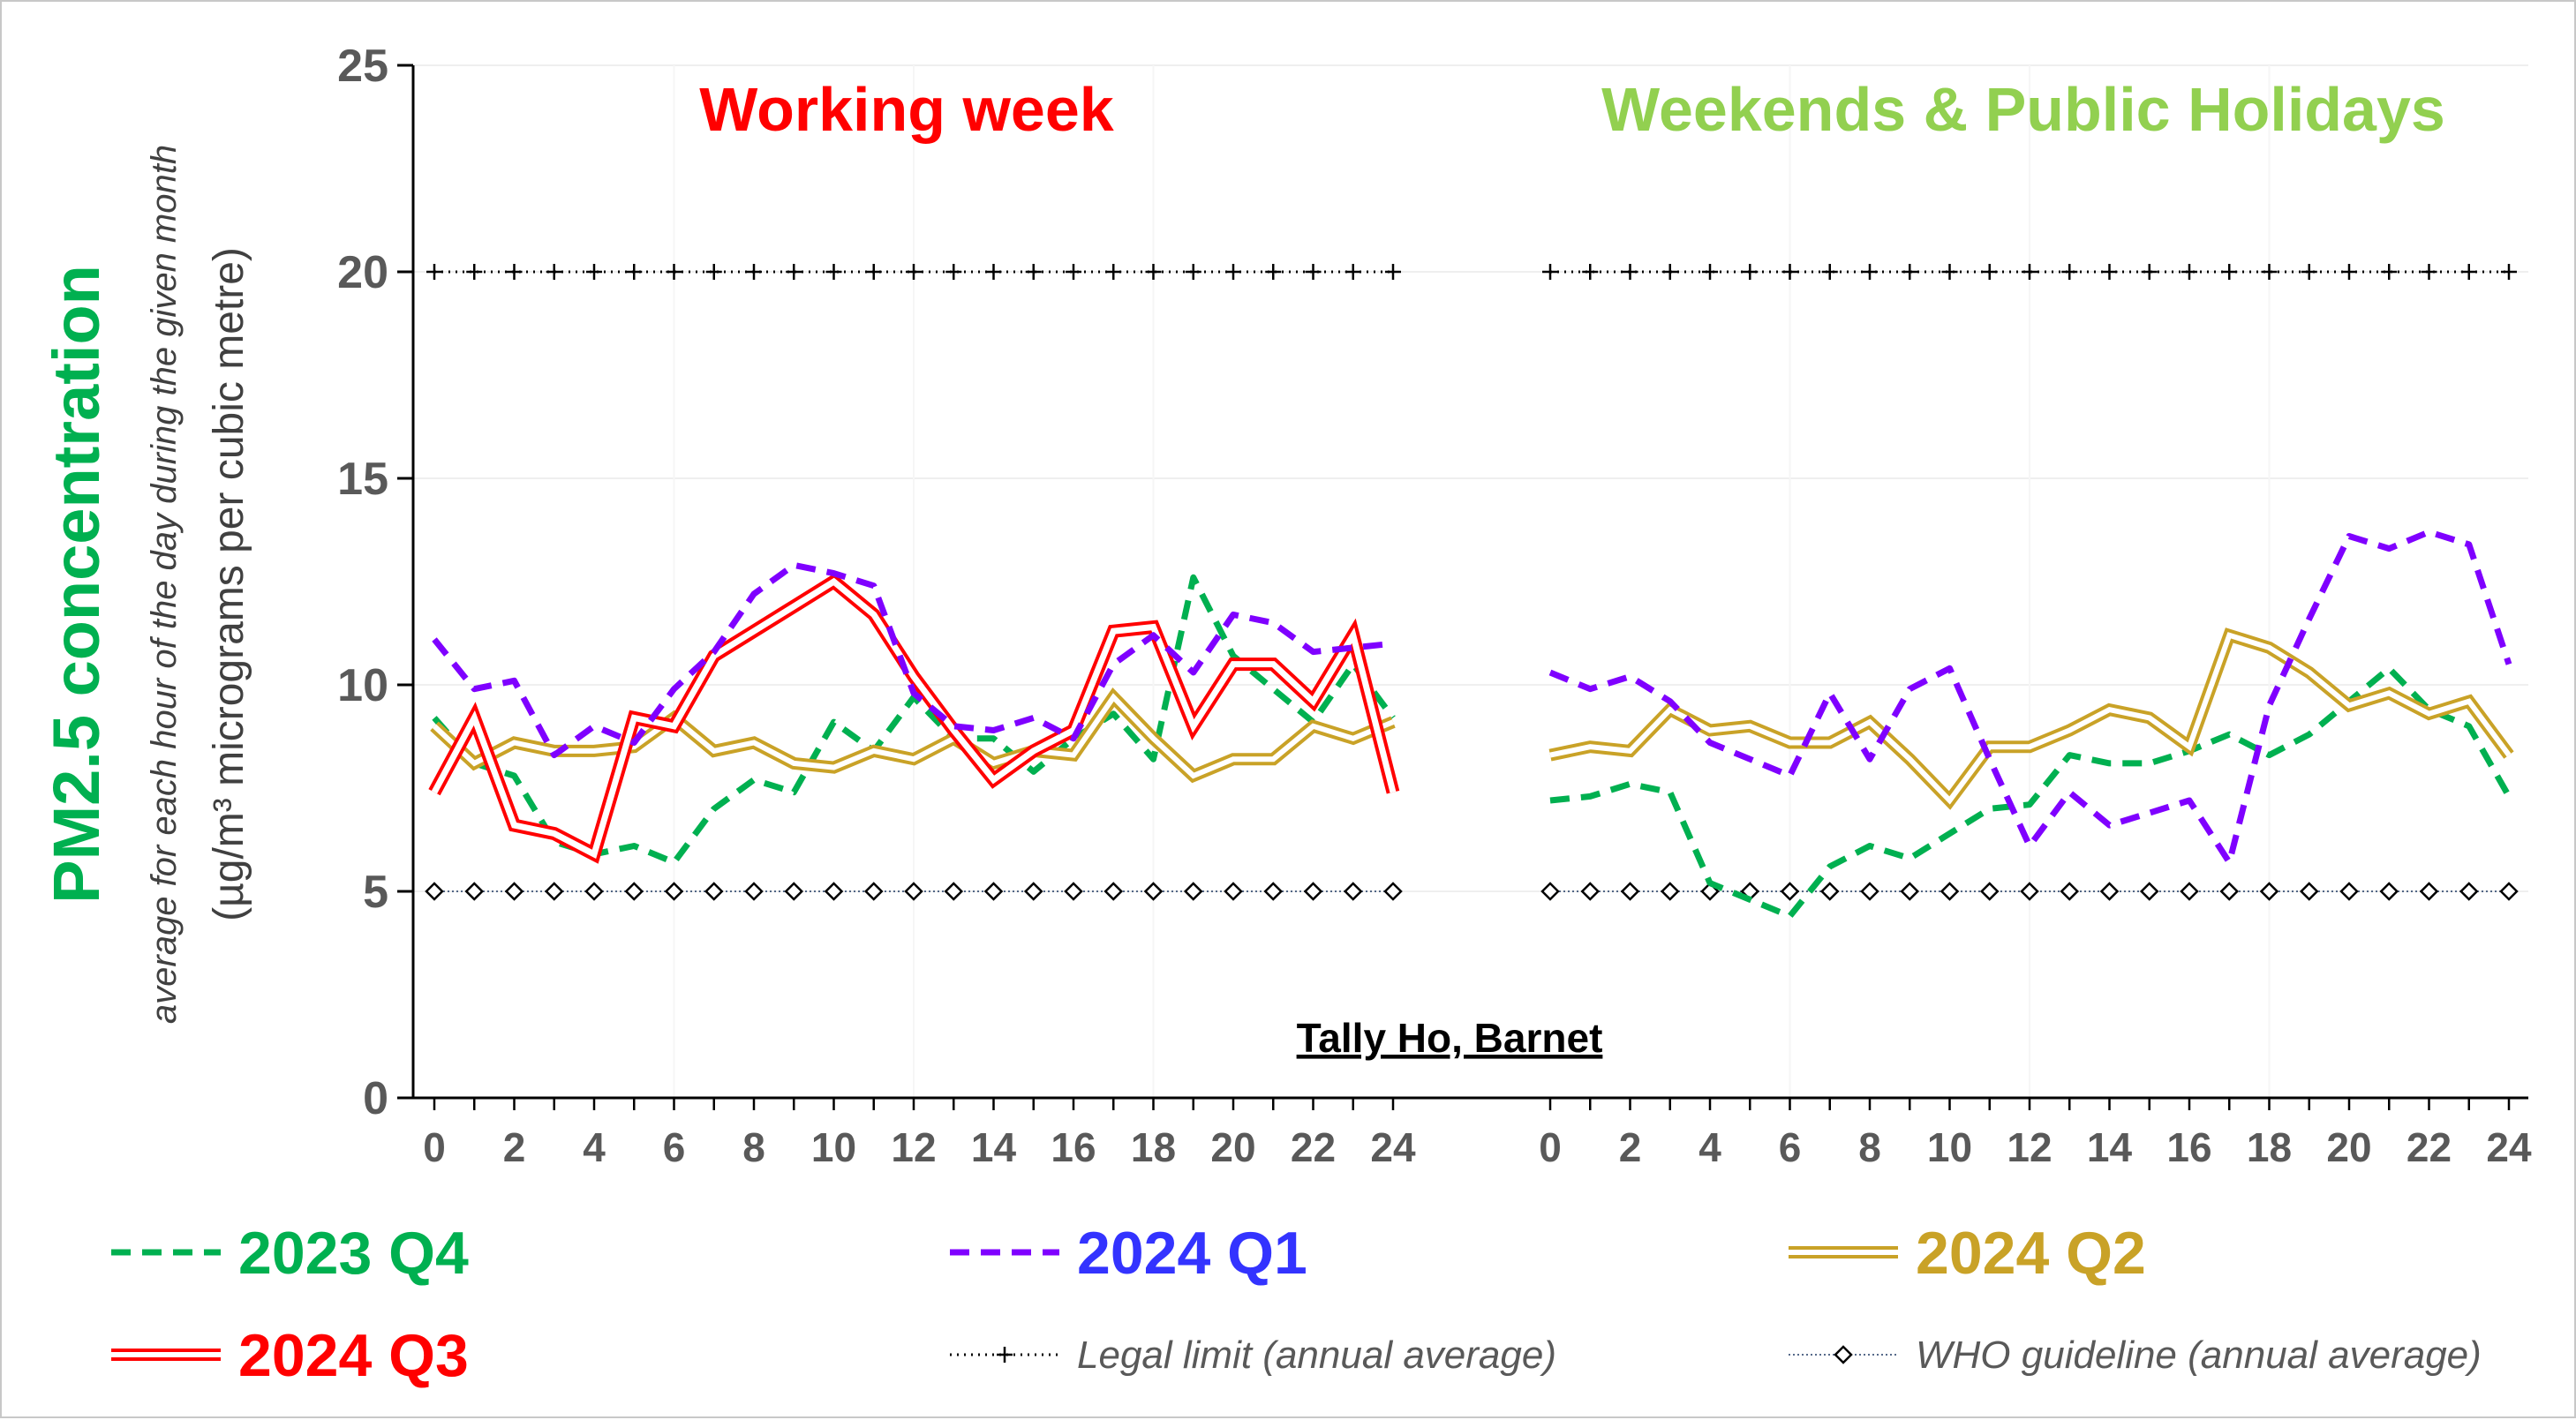 The height and width of the screenshot is (1420, 2576). What do you see at coordinates (376, 892) in the screenshot?
I see `y-tick-label: 5` at bounding box center [376, 892].